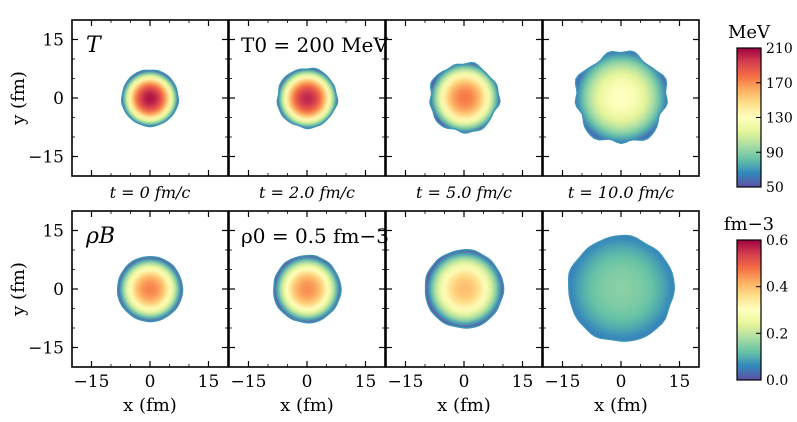 The image size is (797, 422). I want to click on quantity-label-T: T, so click(94, 45).